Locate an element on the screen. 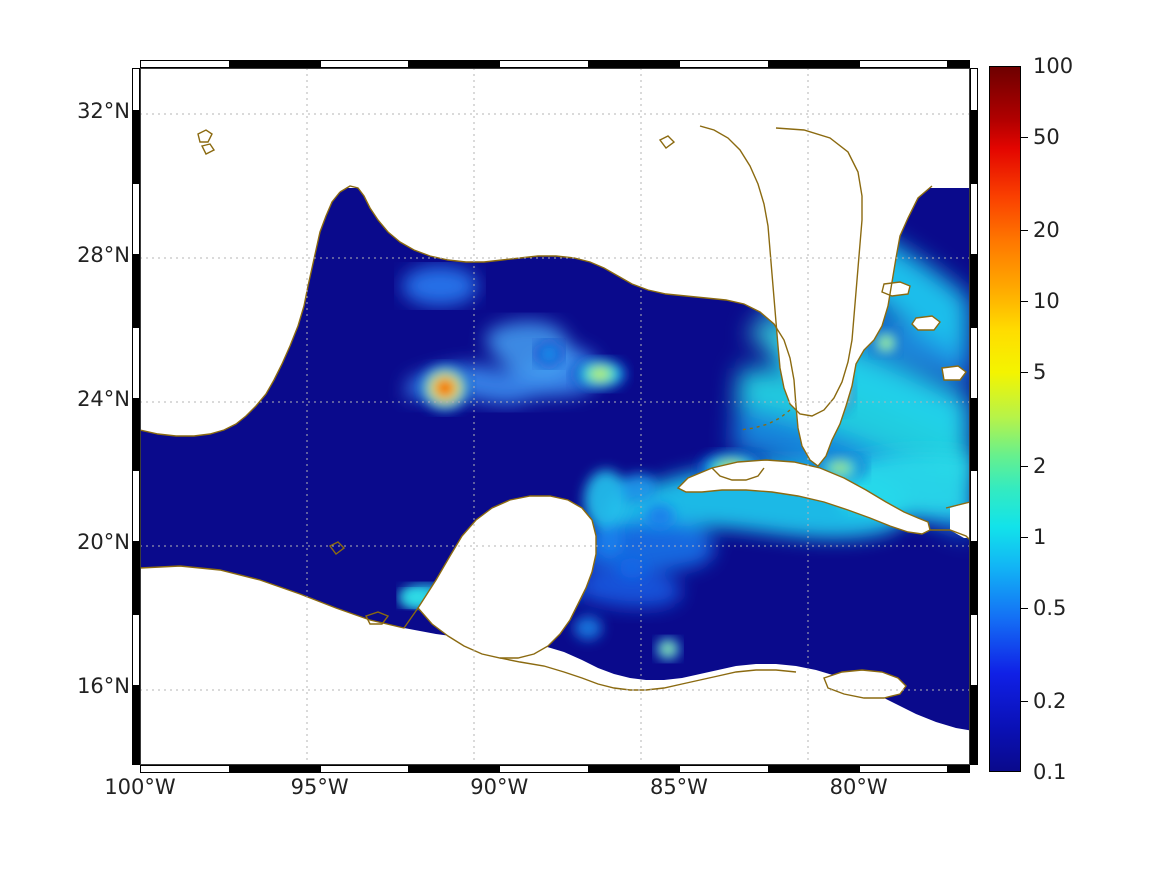 The height and width of the screenshot is (875, 1167). colorbar-tick-label: 5 is located at coordinates (1040, 372).